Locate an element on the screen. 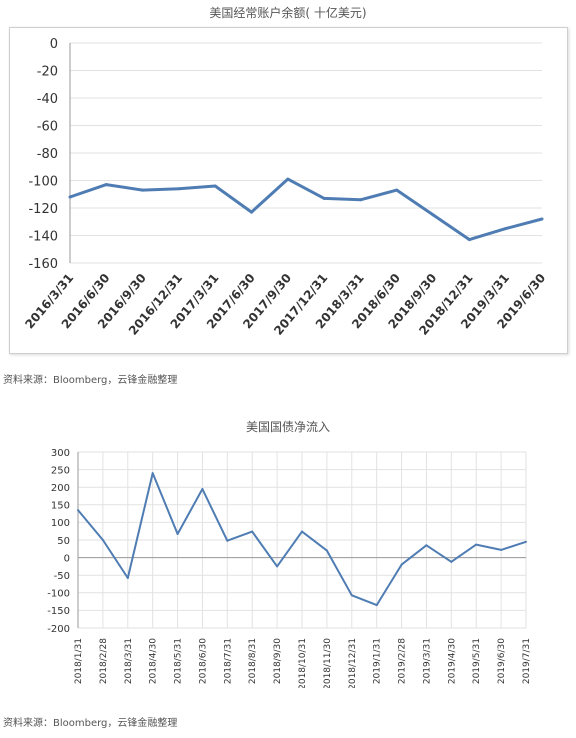  chart2-xtick-label: 2019/1/31 is located at coordinates (378, 661).